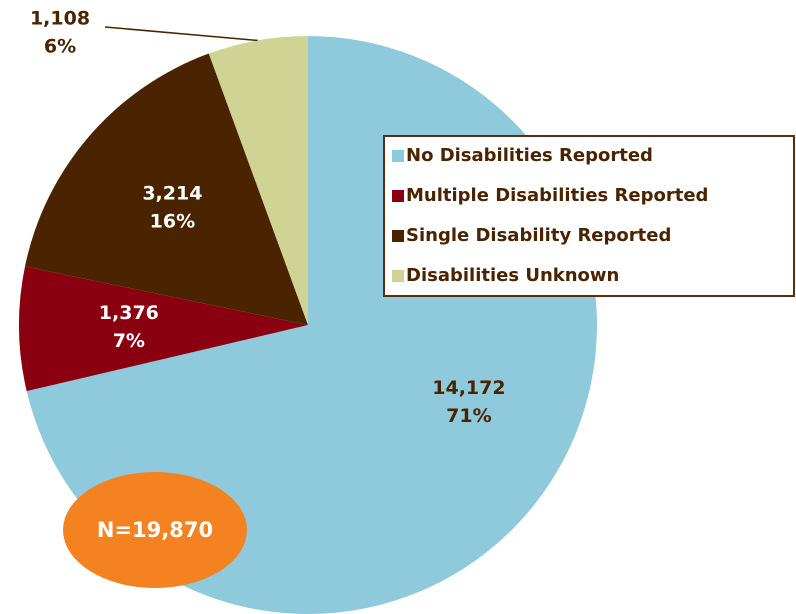 This screenshot has height=614, width=796. What do you see at coordinates (60, 19) in the screenshot?
I see `value-label: 1,108` at bounding box center [60, 19].